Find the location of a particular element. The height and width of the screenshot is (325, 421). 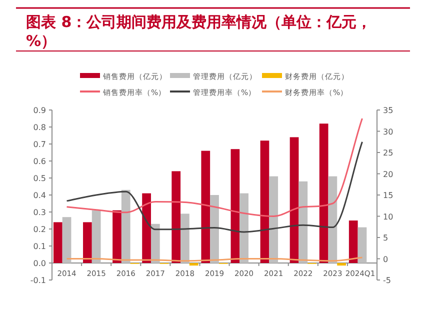

y2-tick-label: 0 is located at coordinates (385, 259).